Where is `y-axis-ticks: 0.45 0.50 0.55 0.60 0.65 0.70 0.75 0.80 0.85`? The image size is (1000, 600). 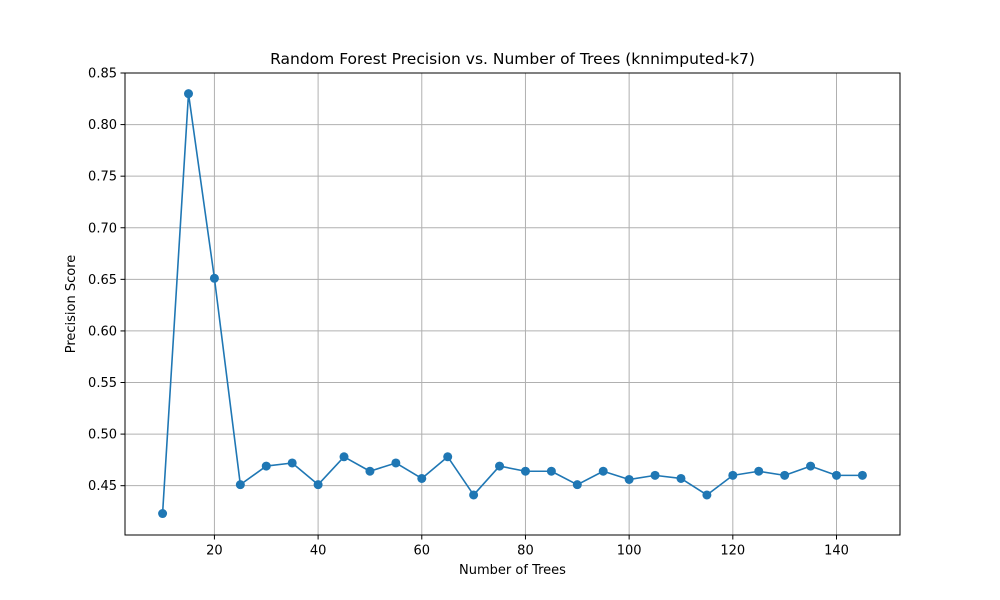 y-axis-ticks: 0.45 0.50 0.55 0.60 0.65 0.70 0.75 0.80 0.85 is located at coordinates (106, 280).